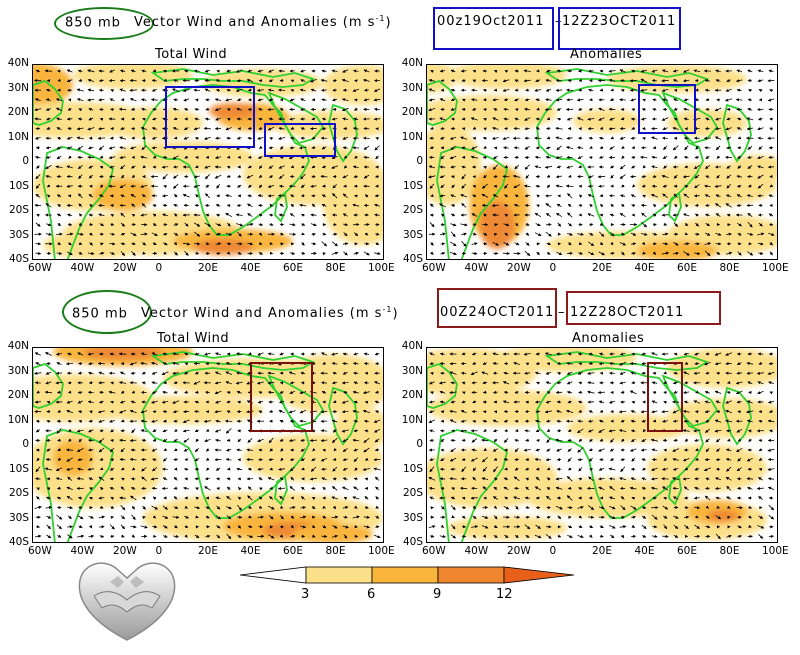  What do you see at coordinates (437, 594) in the screenshot?
I see `colorbar-label: 9` at bounding box center [437, 594].